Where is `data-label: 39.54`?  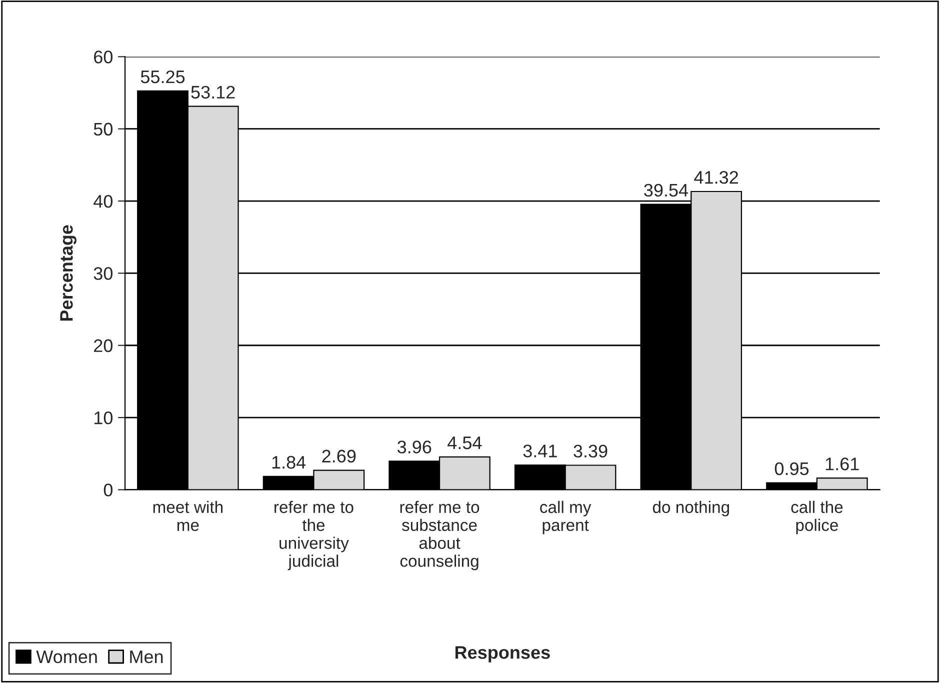
data-label: 39.54 is located at coordinates (666, 190).